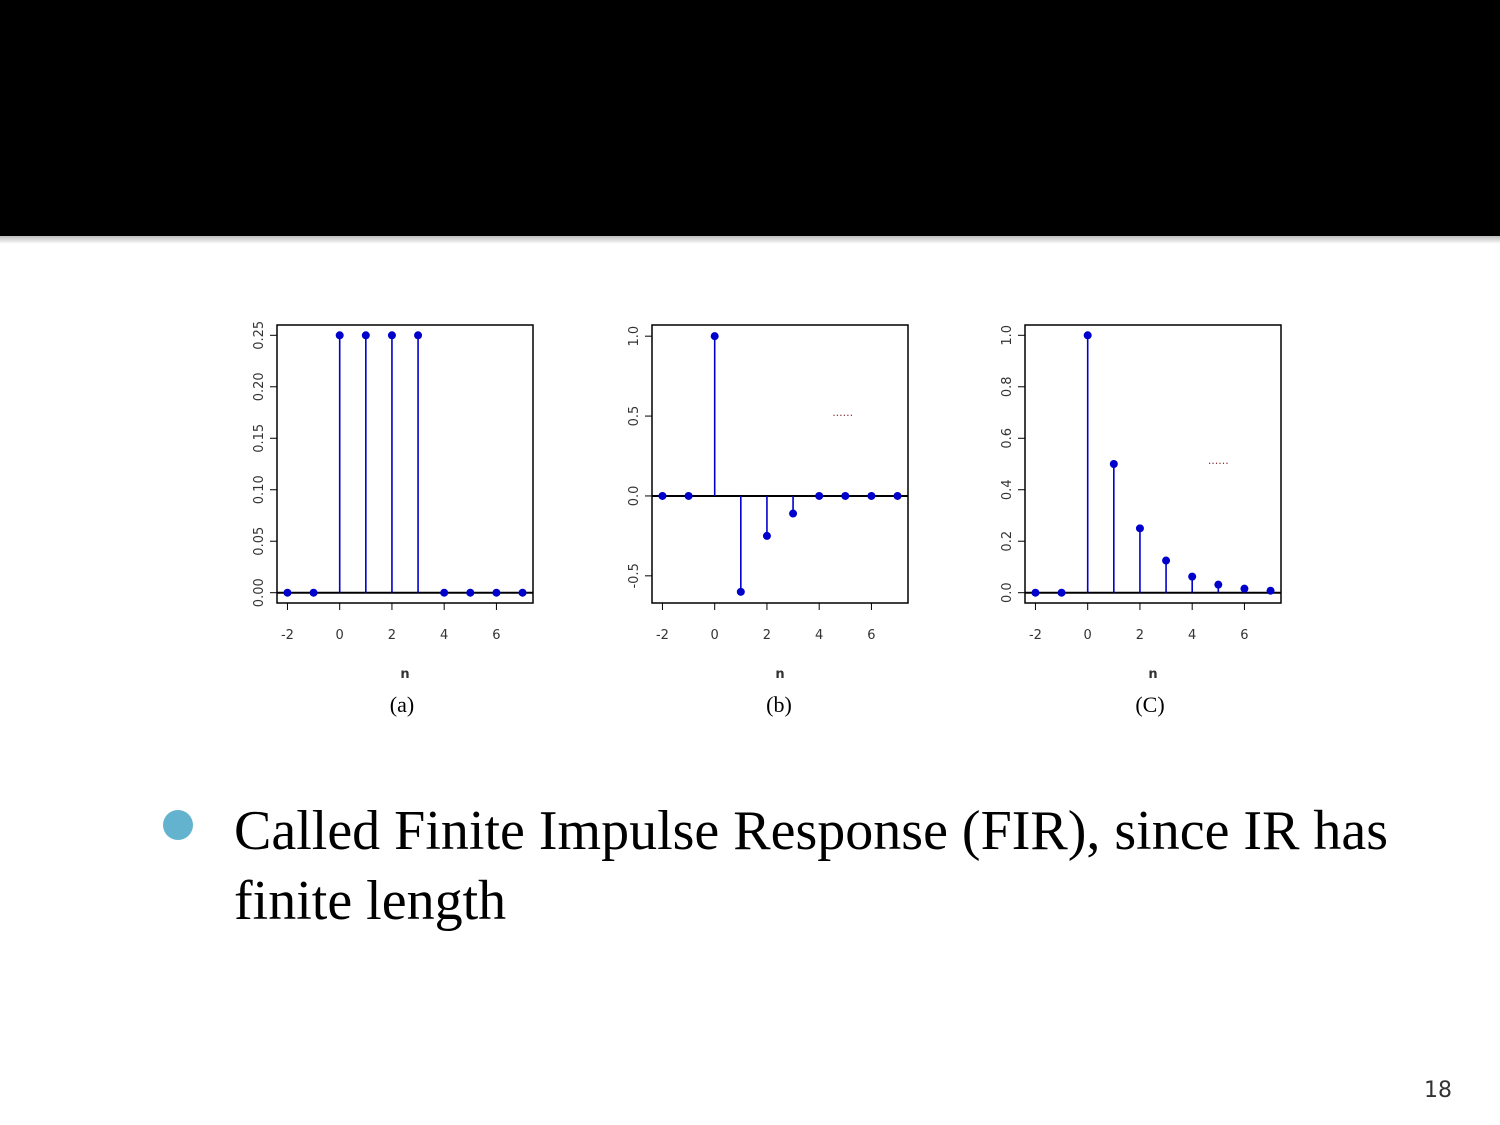 This screenshot has height=1125, width=1500. What do you see at coordinates (634, 575) in the screenshot?
I see `y-tick-label: -0.5` at bounding box center [634, 575].